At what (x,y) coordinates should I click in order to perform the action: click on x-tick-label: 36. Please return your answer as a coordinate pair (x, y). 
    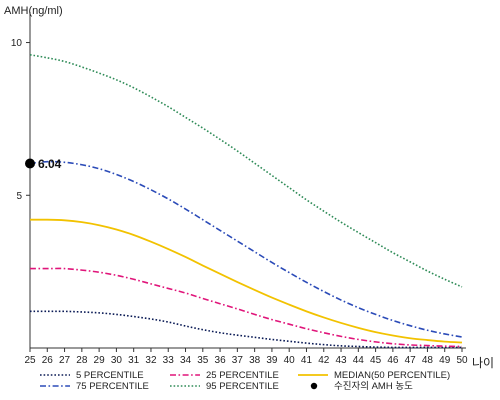
    Looking at the image, I should click on (221, 360).